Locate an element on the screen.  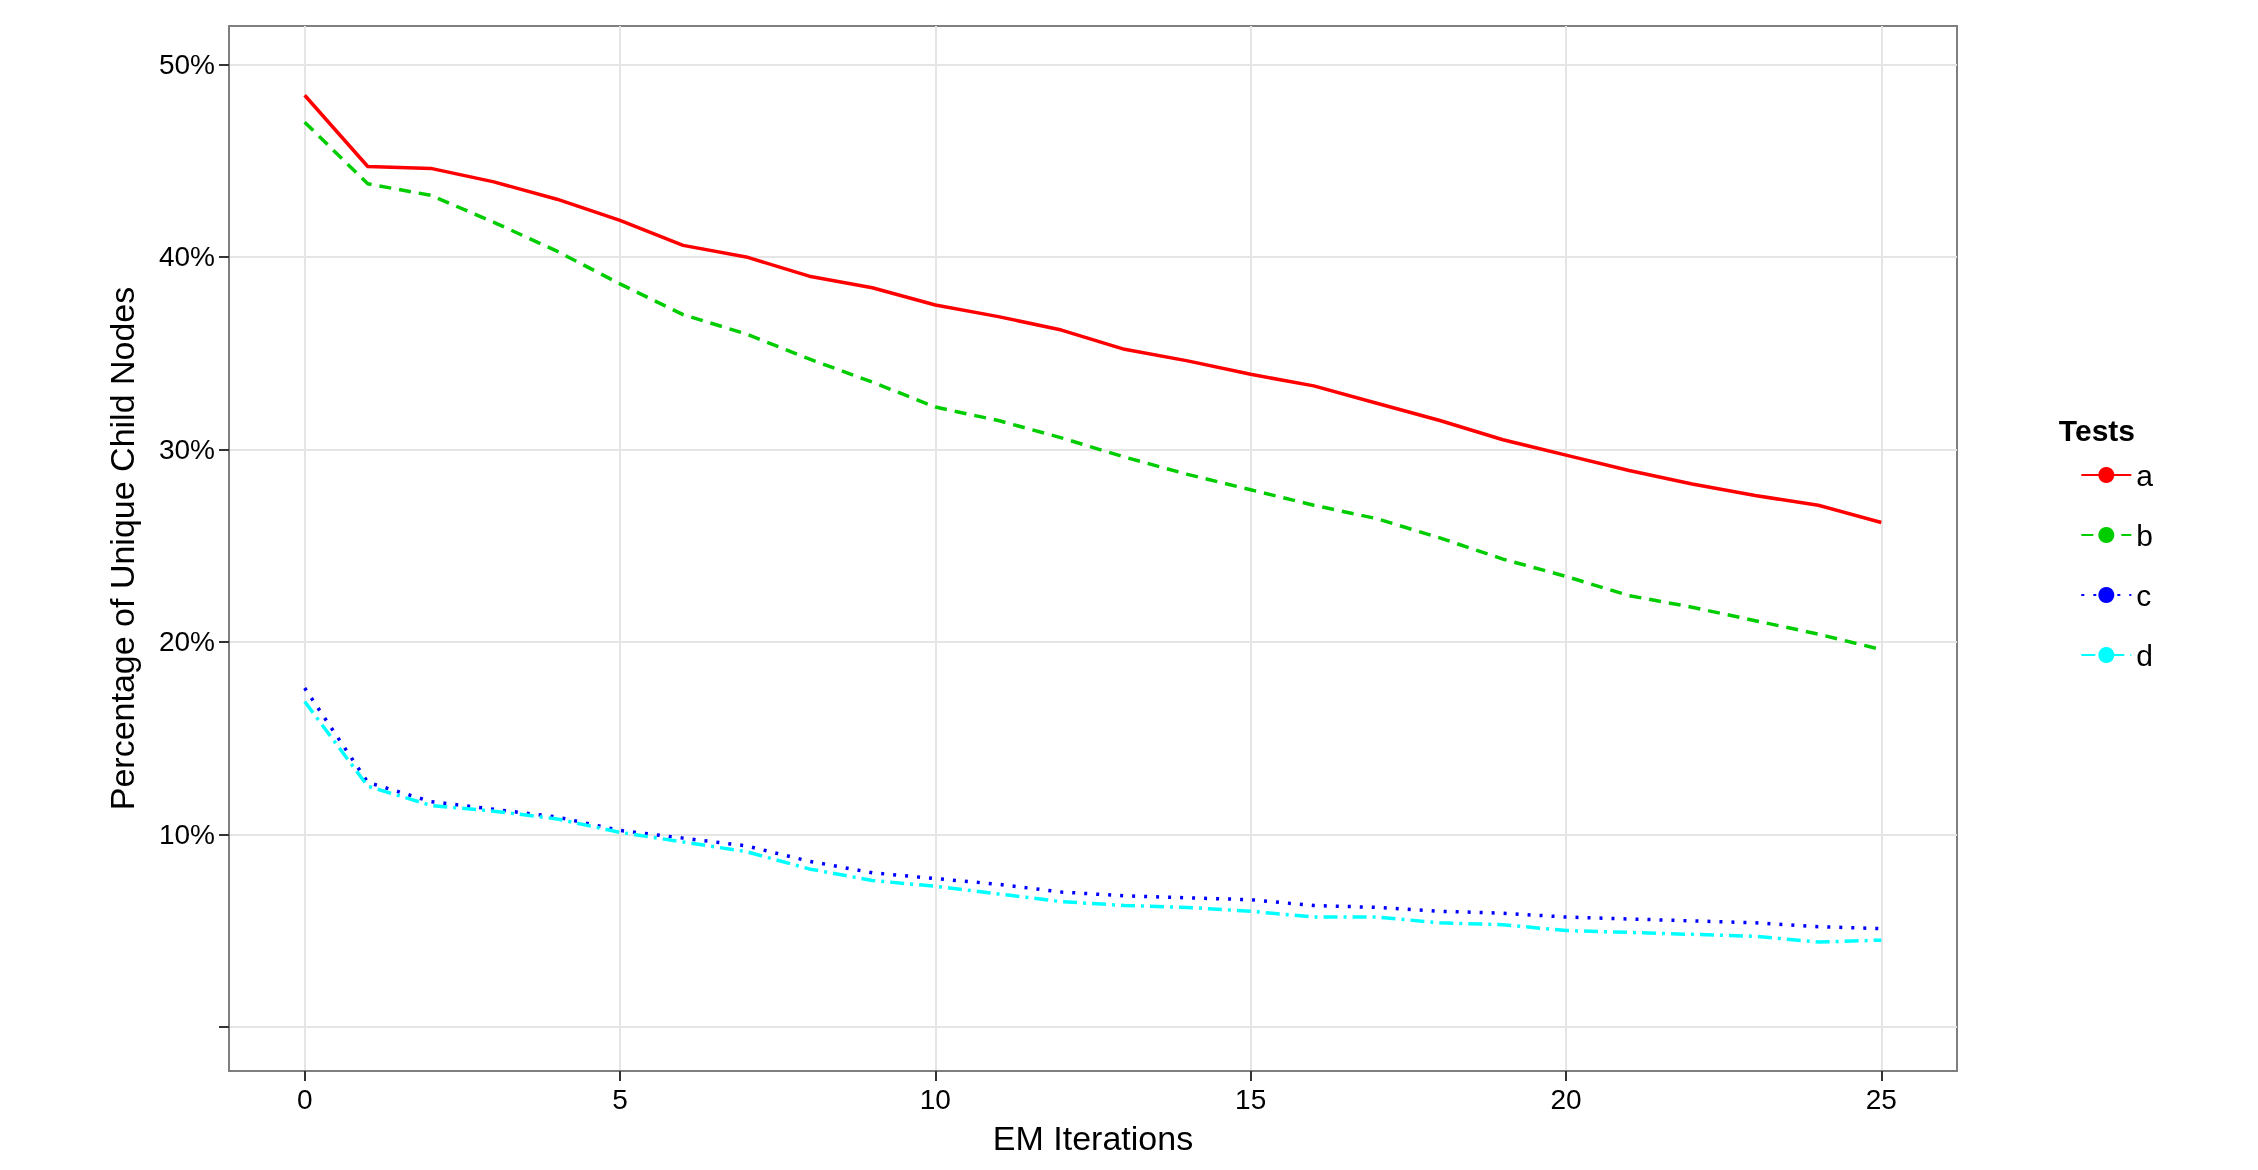
x-axis-title: EM Iterations is located at coordinates (1093, 1138).